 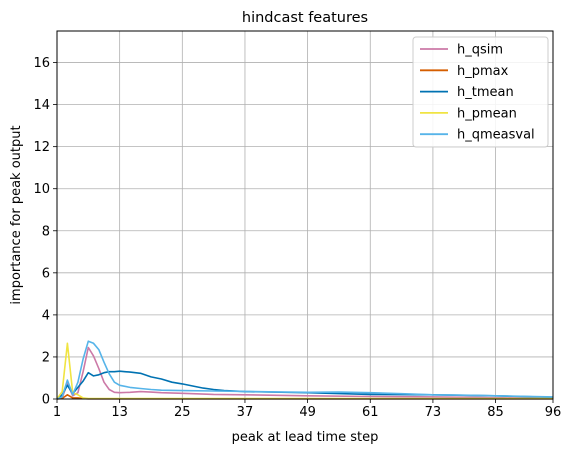 I want to click on chart-title: hindcast features, so click(x=305, y=18).